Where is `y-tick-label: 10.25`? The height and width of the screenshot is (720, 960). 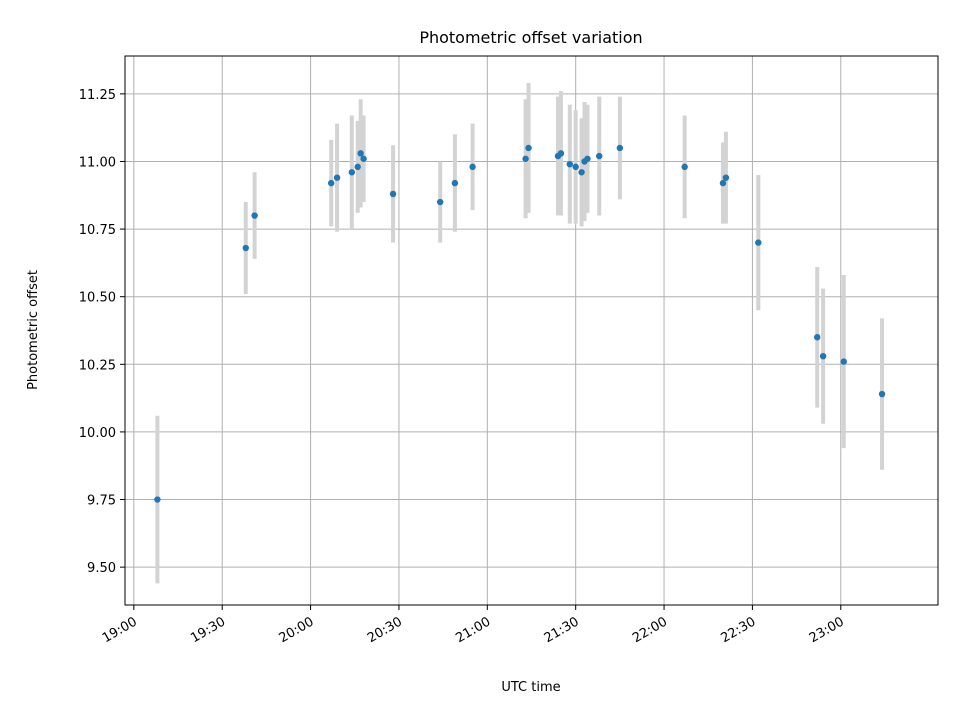
y-tick-label: 10.25 is located at coordinates (97, 365).